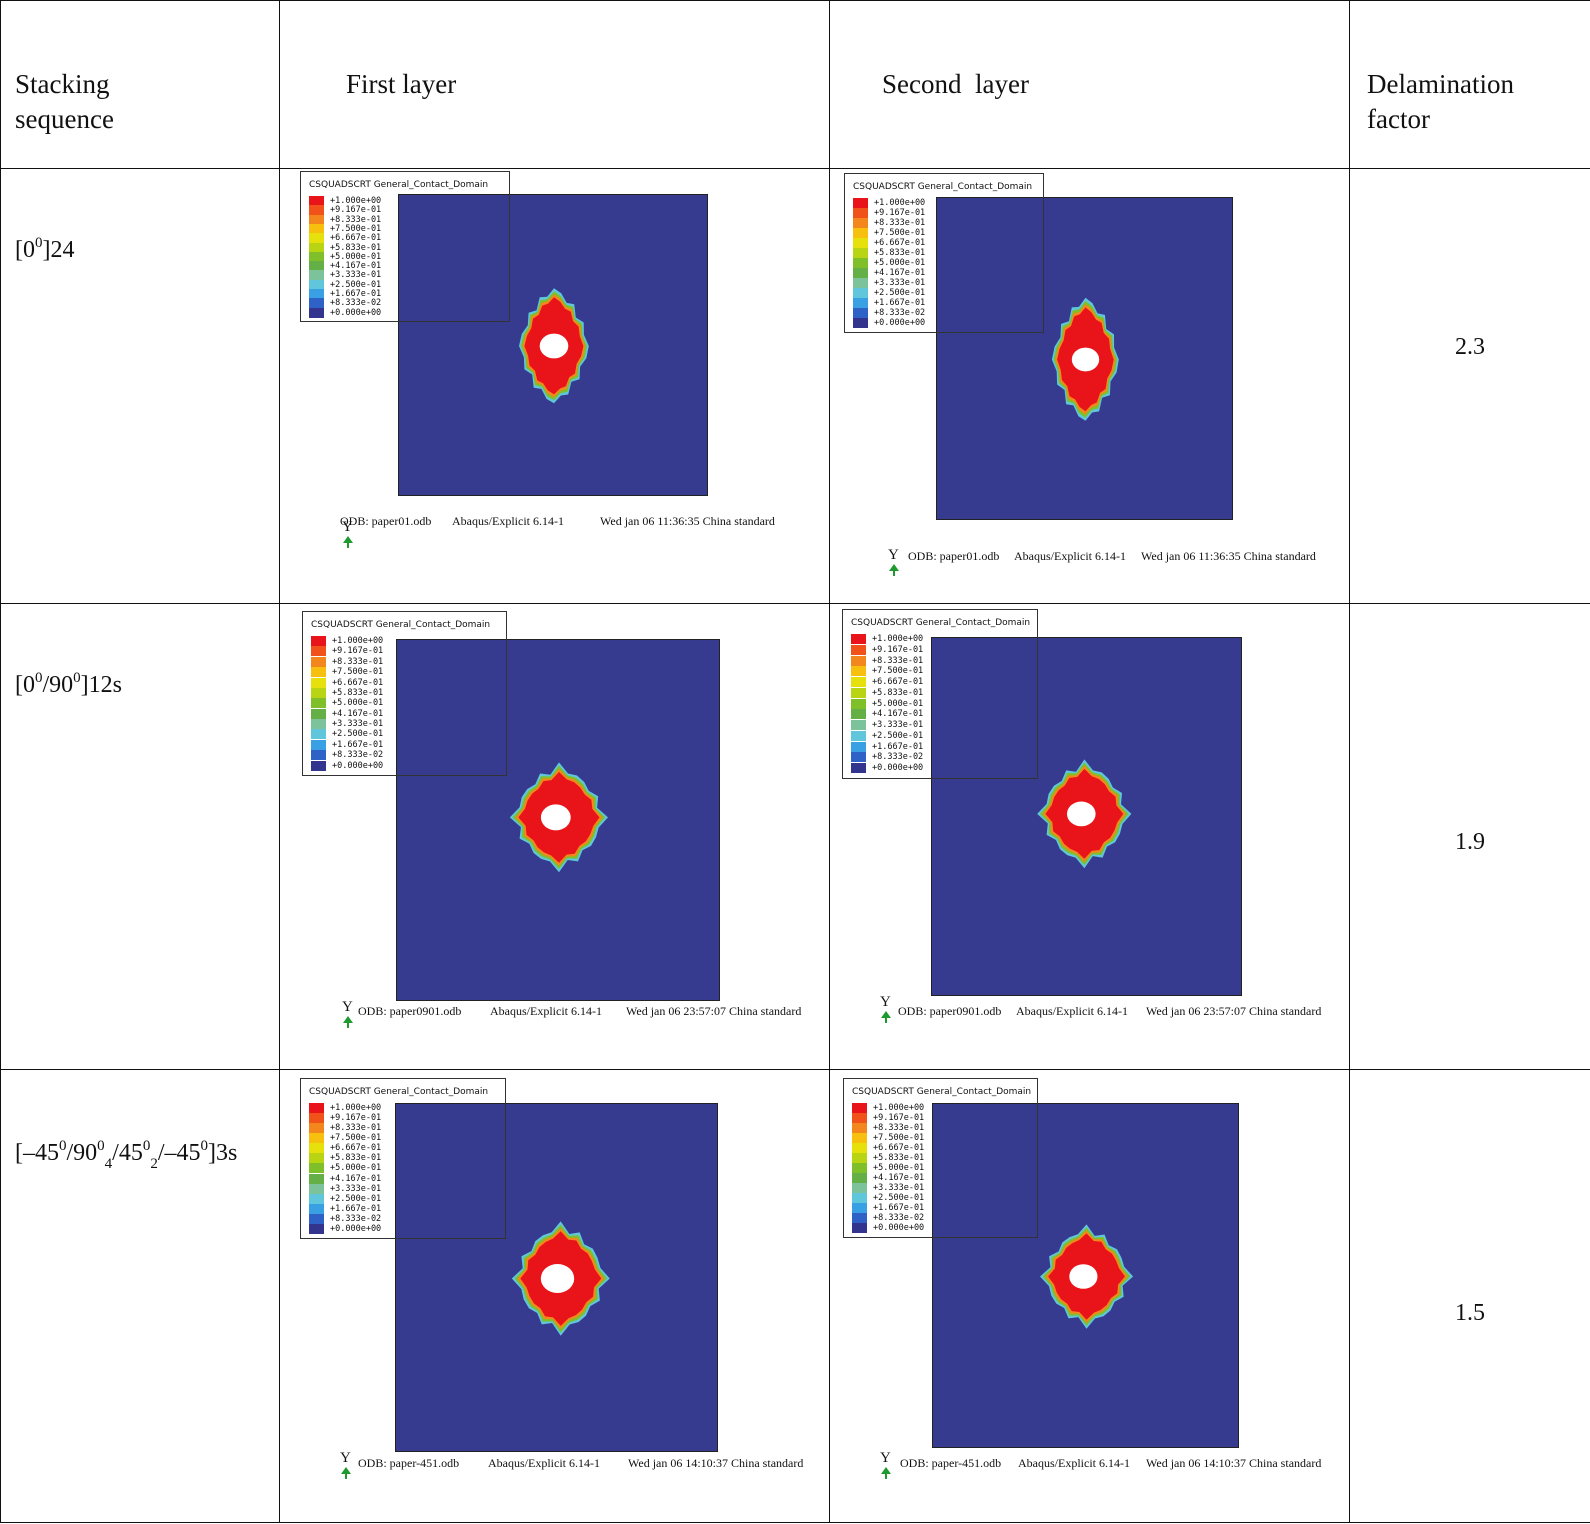 This screenshot has height=1524, width=1590. What do you see at coordinates (356, 228) in the screenshot?
I see `legend-value: +7.500e-01` at bounding box center [356, 228].